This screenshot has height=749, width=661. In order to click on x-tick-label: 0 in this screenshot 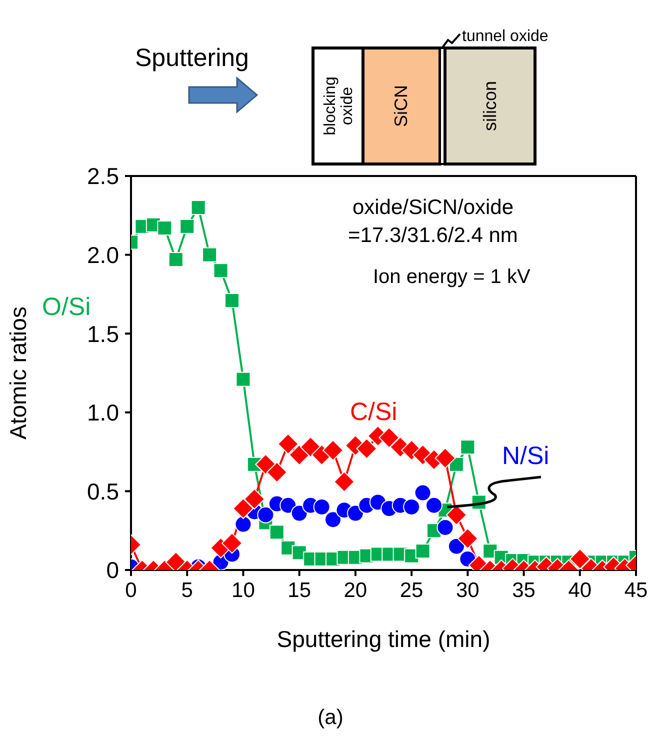, I will do `click(131, 590)`.